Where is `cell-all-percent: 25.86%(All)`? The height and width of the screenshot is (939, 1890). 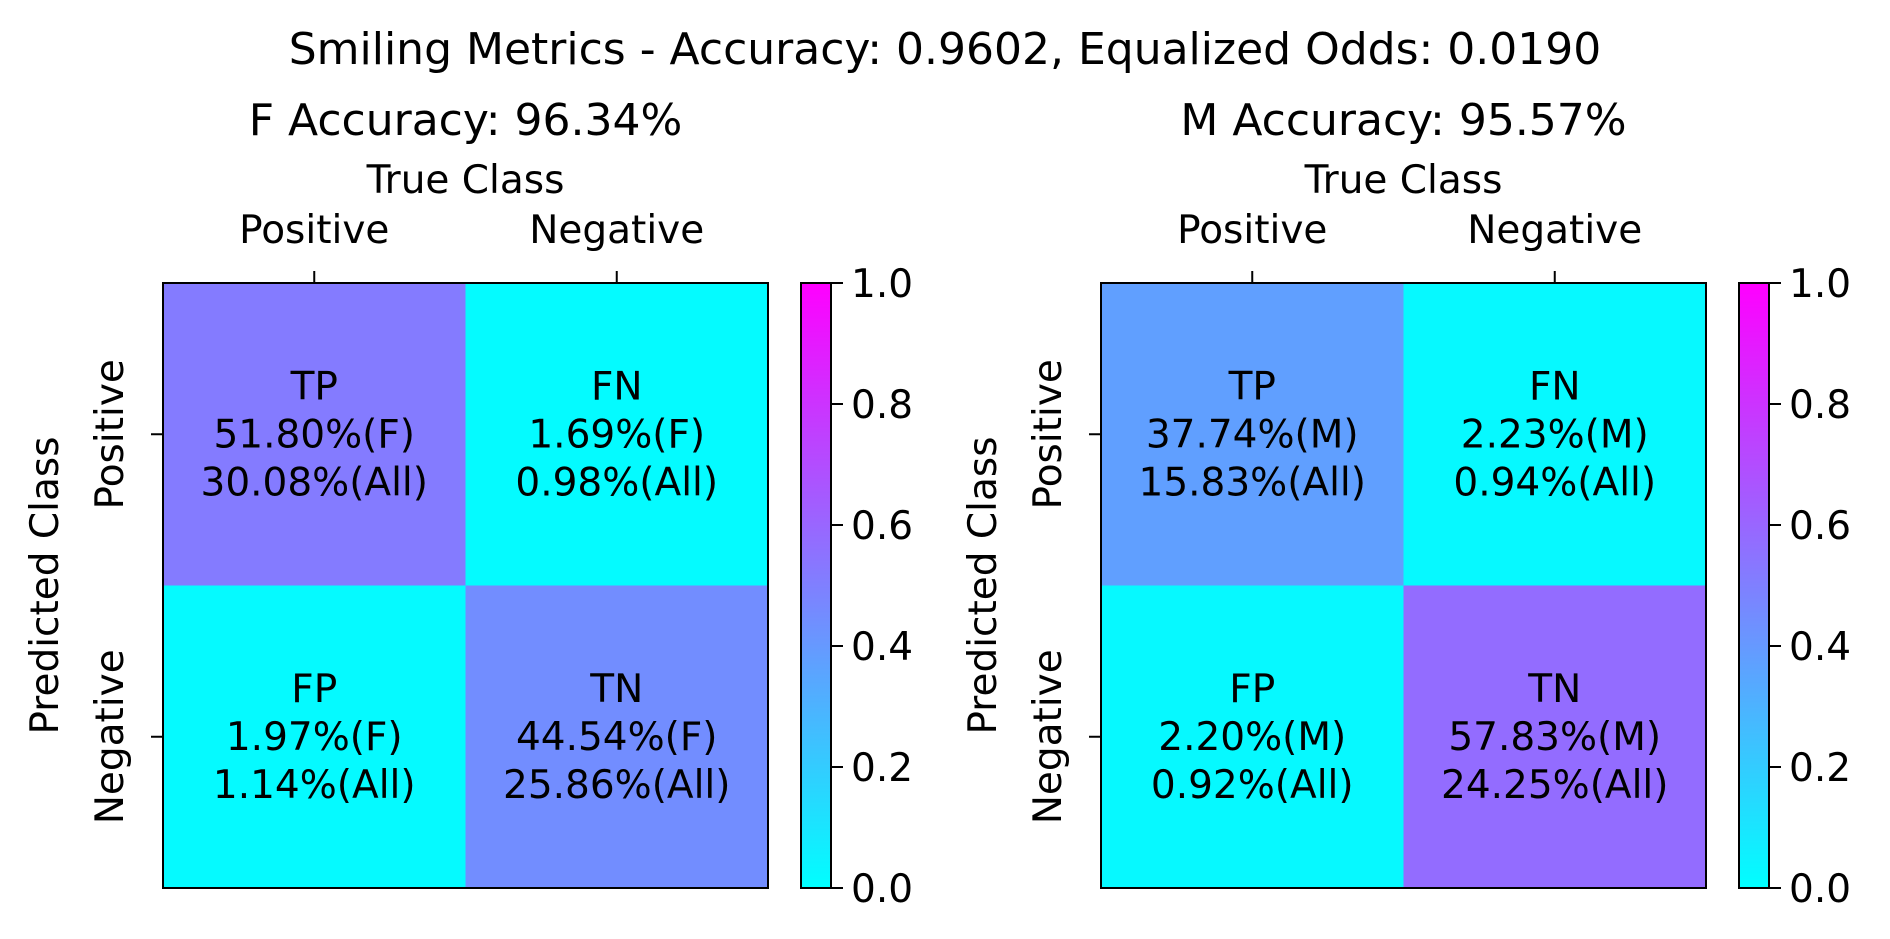 cell-all-percent: 25.86%(All) is located at coordinates (617, 785).